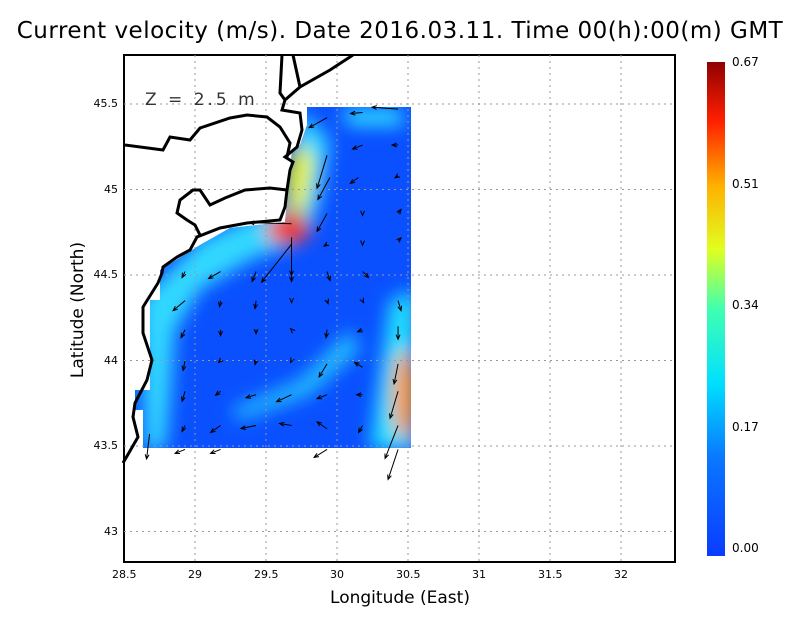 The image size is (800, 618). I want to click on colorbar, so click(716, 309).